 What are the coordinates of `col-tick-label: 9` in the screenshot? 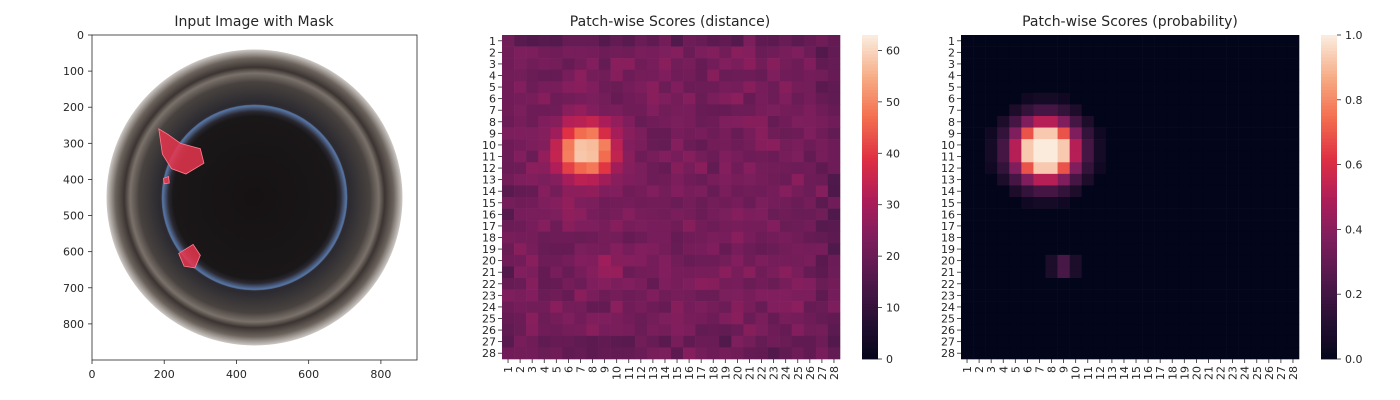 It's located at (605, 369).